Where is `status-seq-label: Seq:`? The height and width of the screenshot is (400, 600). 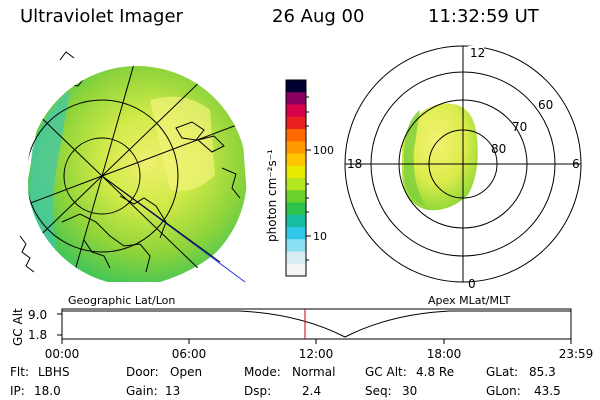
status-seq-label: Seq: is located at coordinates (378, 391).